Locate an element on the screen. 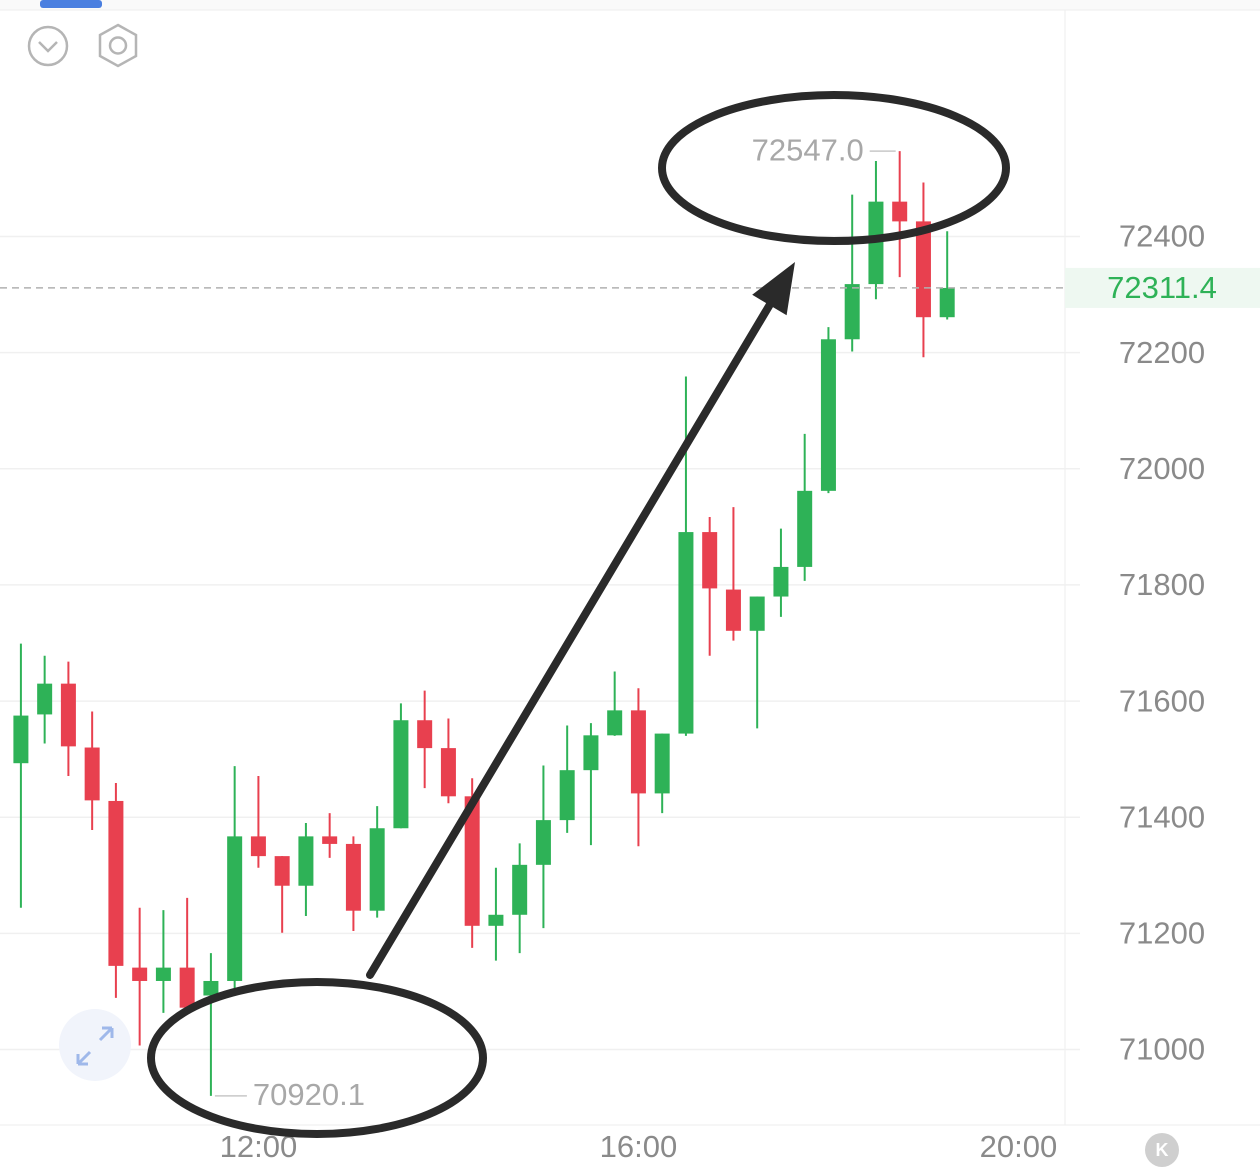  expand-circle is located at coordinates (95, 1045).